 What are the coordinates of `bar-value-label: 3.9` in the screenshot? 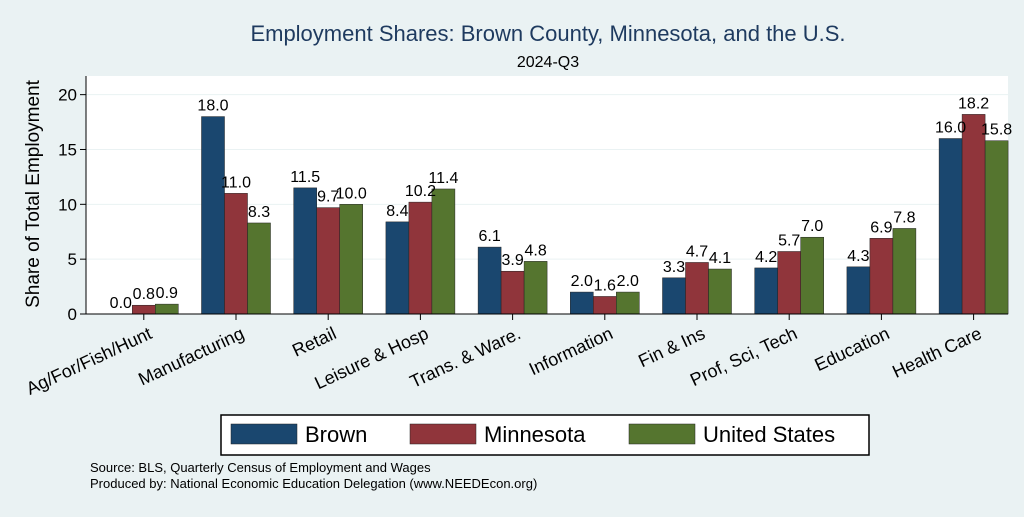 It's located at (512, 260).